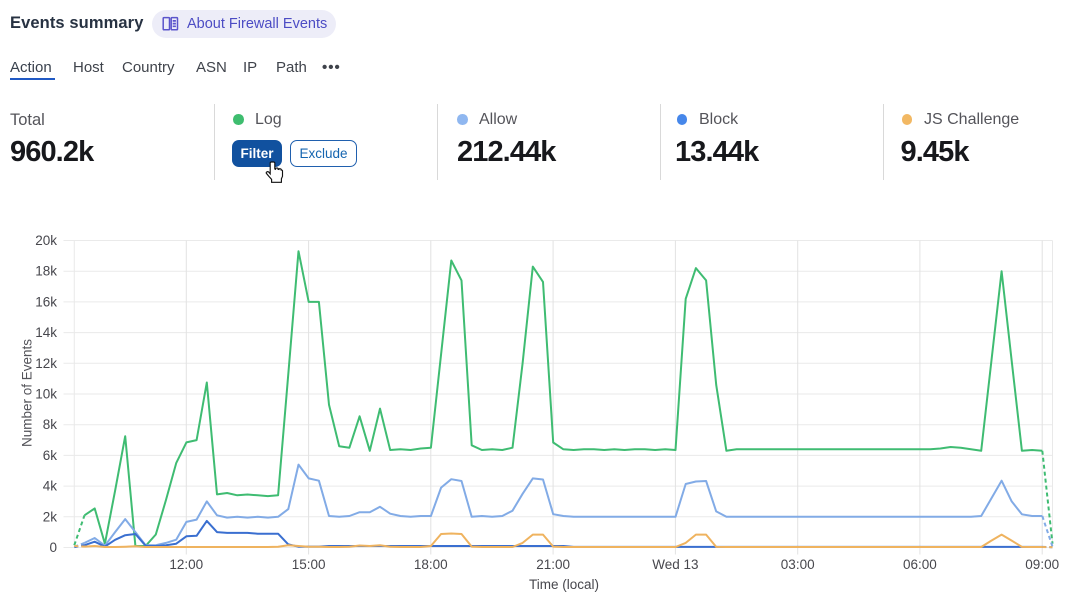 This screenshot has height=598, width=1068. What do you see at coordinates (564, 584) in the screenshot?
I see `svg-text: Time (local)` at bounding box center [564, 584].